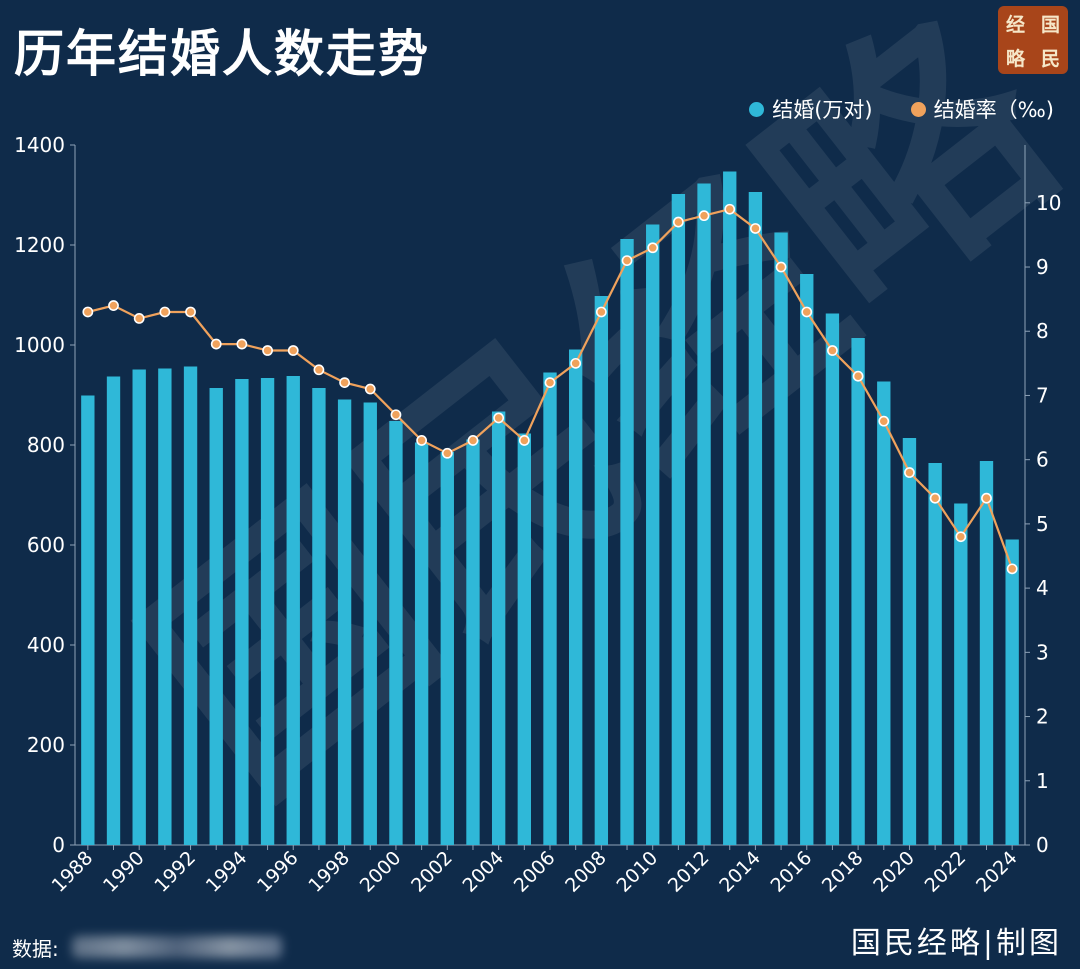 Image resolution: width=1080 pixels, height=969 pixels. What do you see at coordinates (1042, 267) in the screenshot?
I see `right-tick-label: 9` at bounding box center [1042, 267].